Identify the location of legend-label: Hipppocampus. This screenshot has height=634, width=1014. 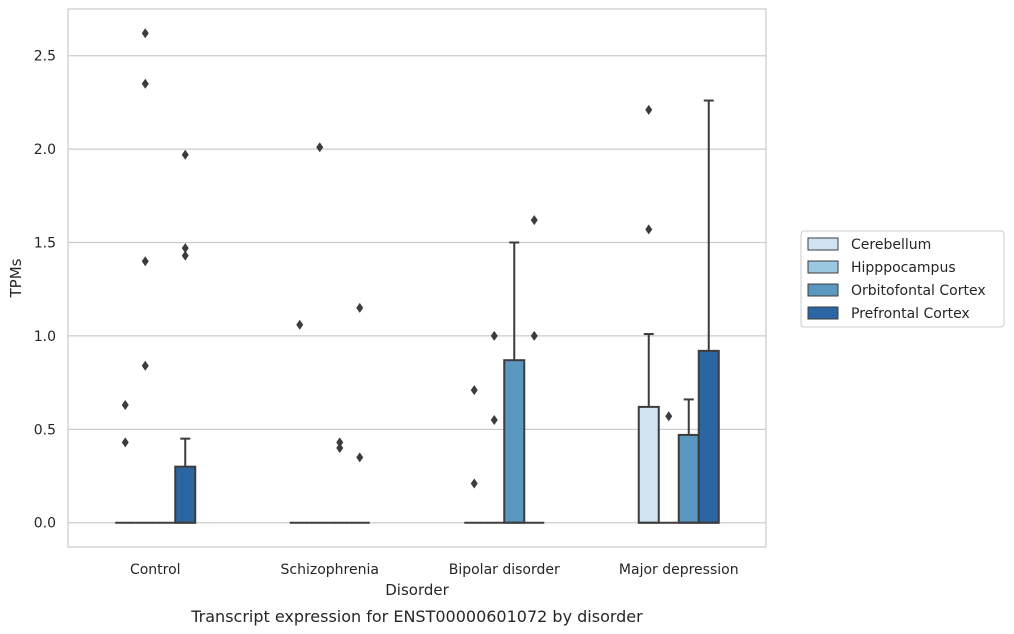
(903, 268).